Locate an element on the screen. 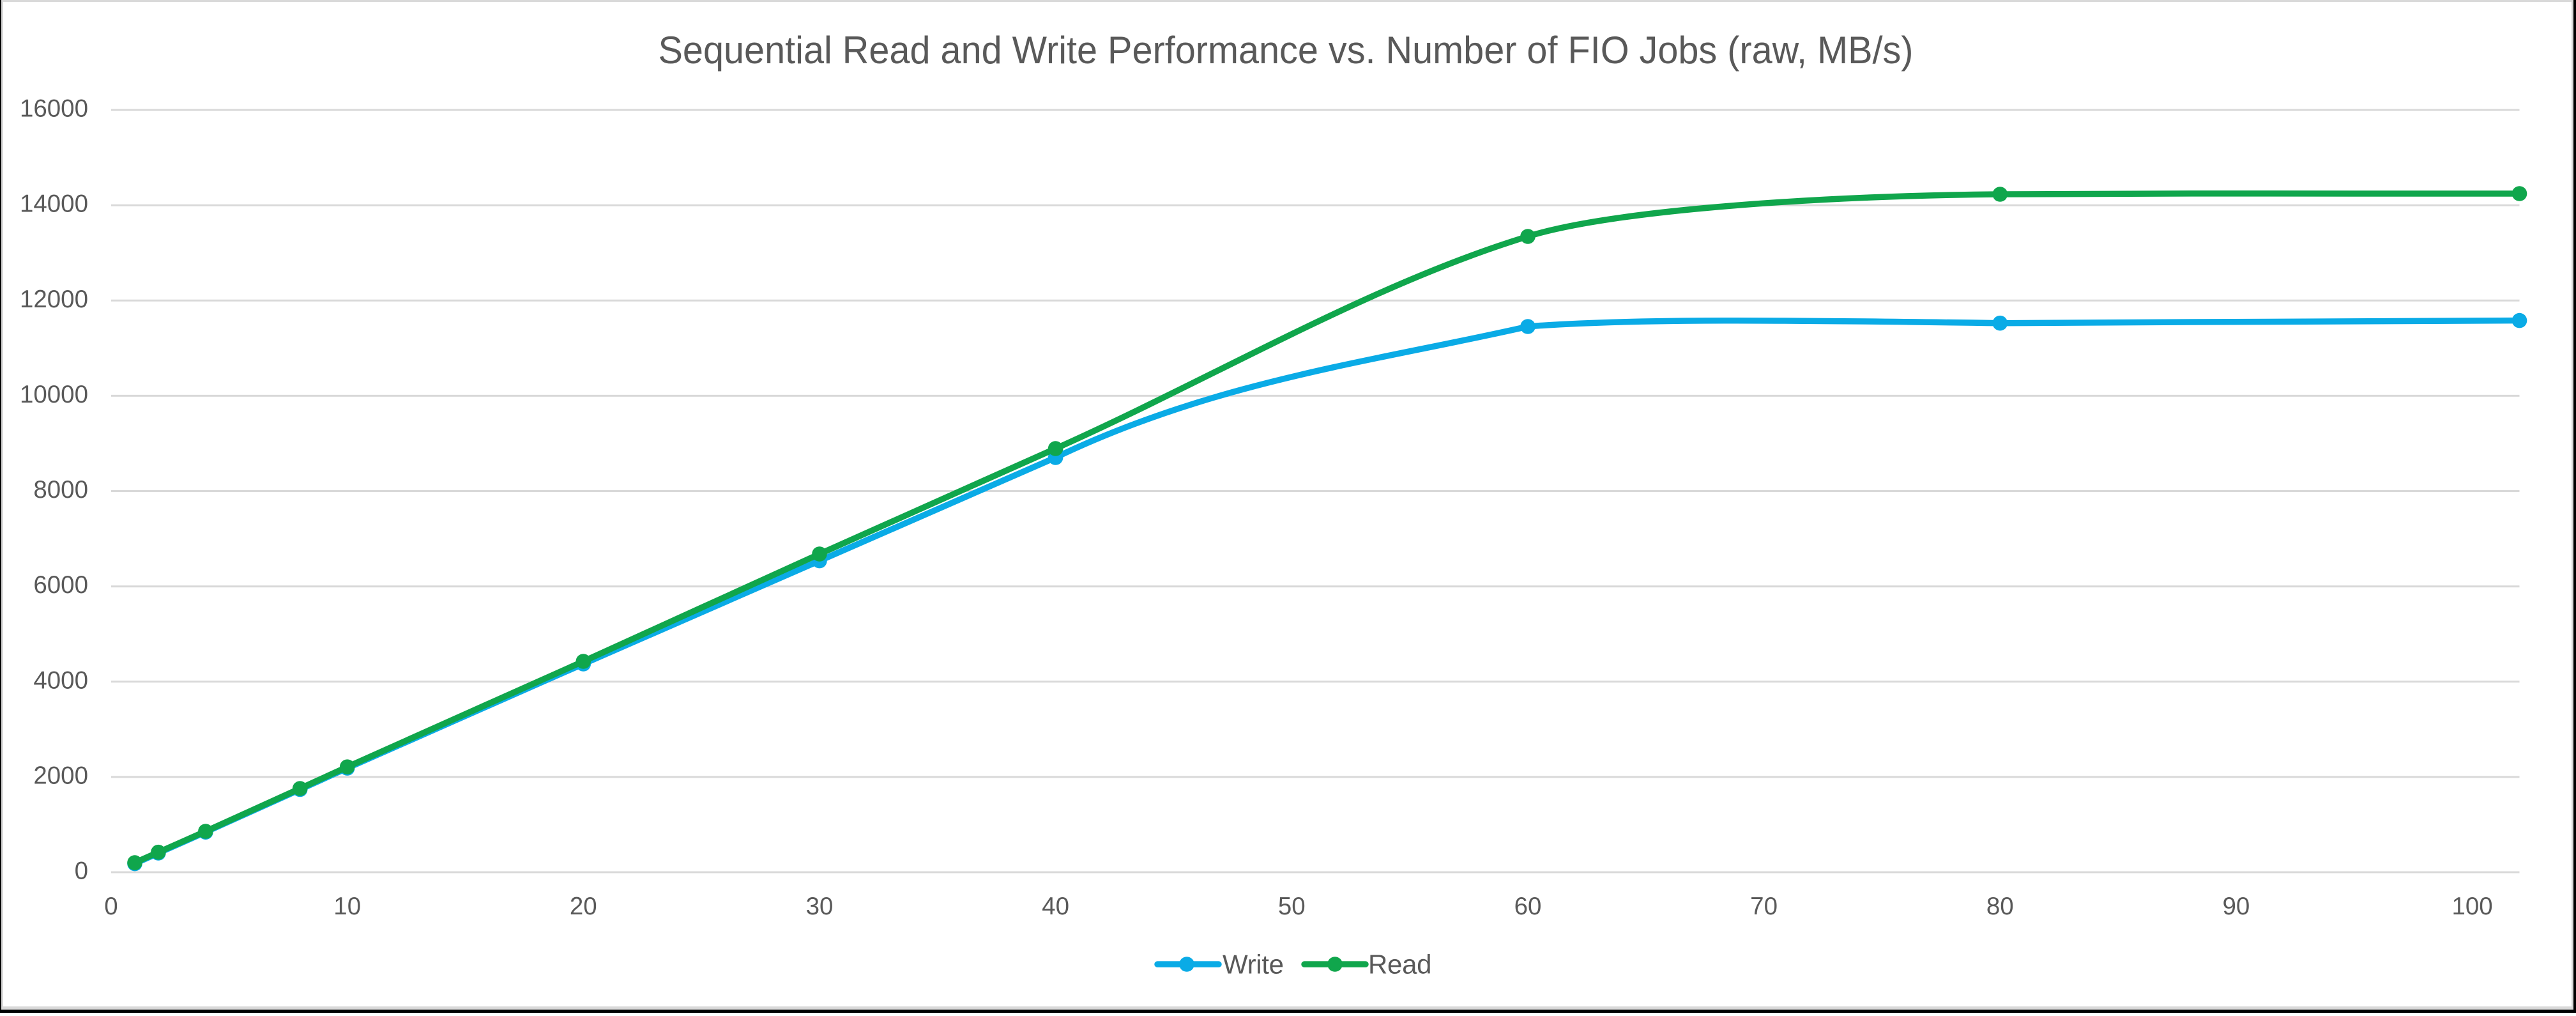 Image resolution: width=2576 pixels, height=1016 pixels. svg-text: 20 is located at coordinates (583, 906).